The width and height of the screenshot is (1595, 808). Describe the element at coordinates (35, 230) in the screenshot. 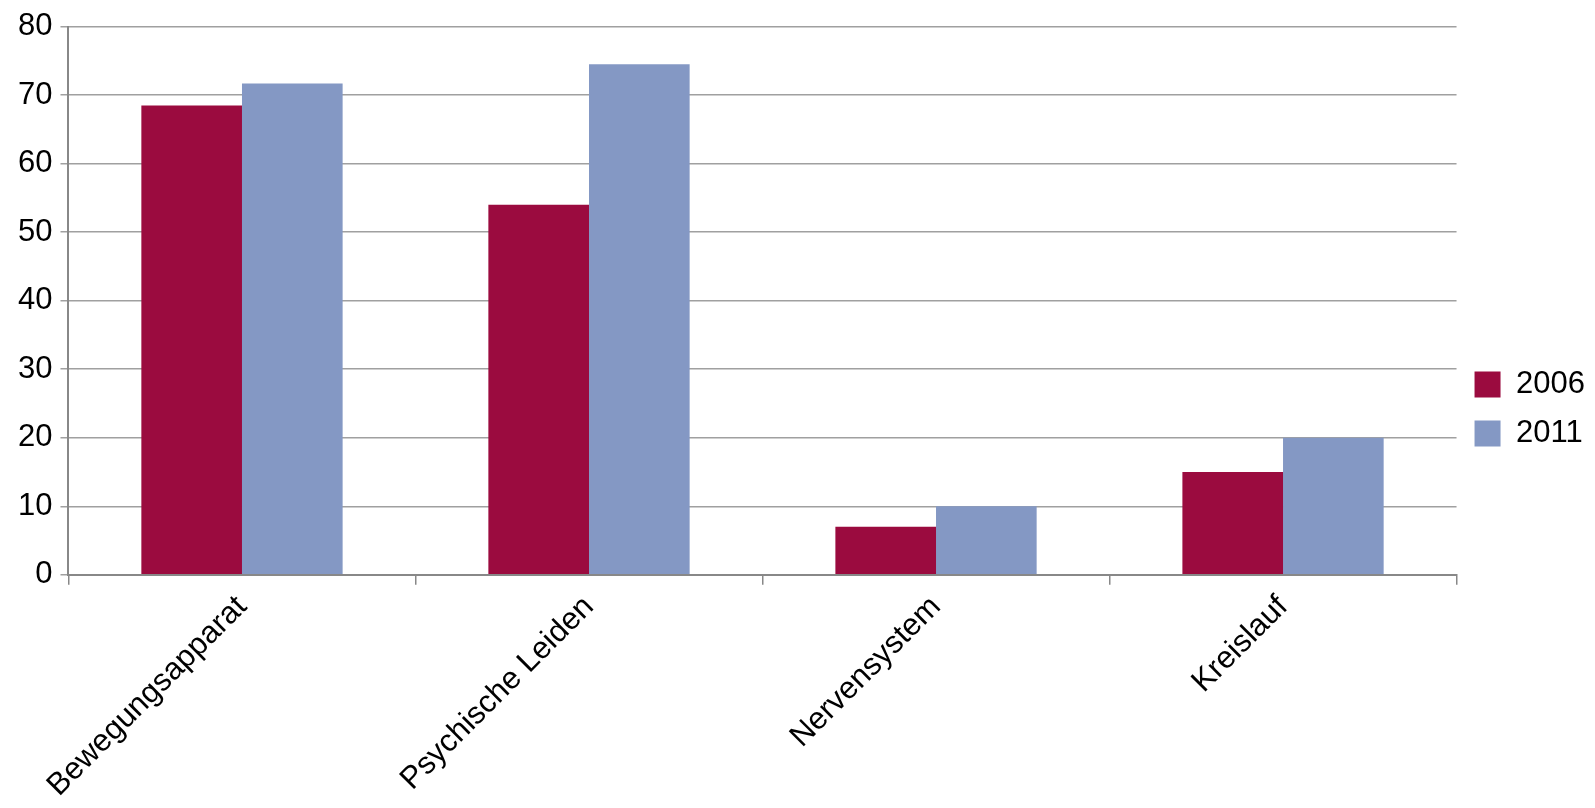

I see `y-tick-label: 50` at that location.